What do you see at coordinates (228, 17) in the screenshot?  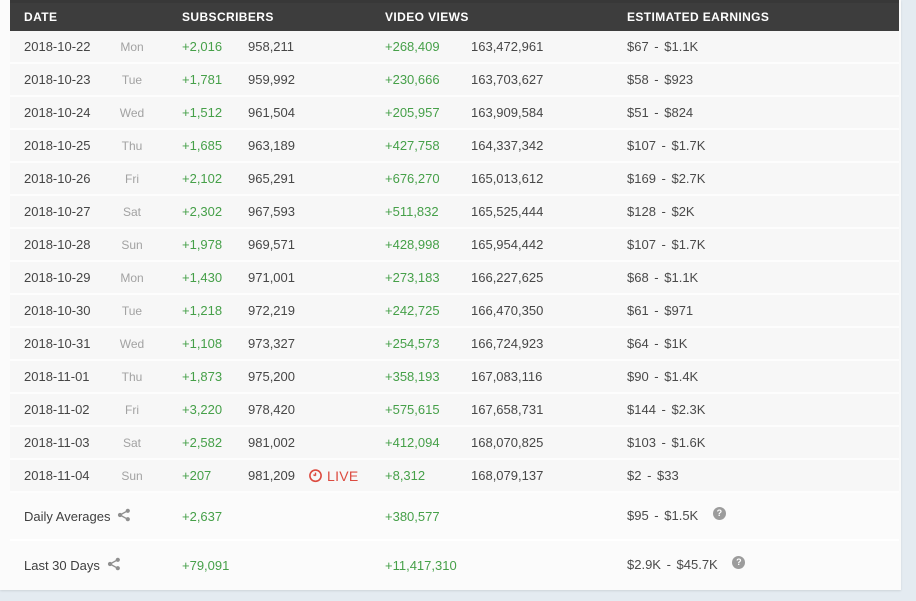 I see `header-subscribers: SUBSCRIBERS` at bounding box center [228, 17].